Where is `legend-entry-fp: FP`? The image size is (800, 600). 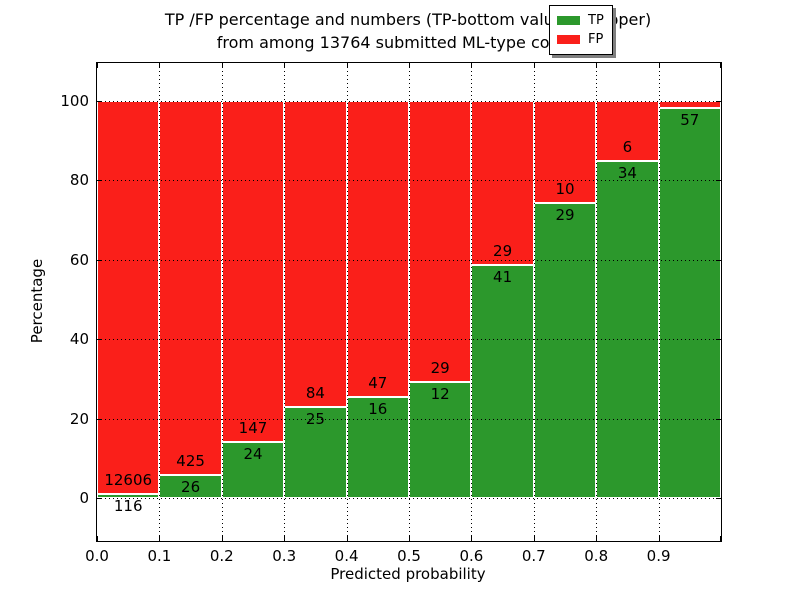
legend-entry-fp: FP is located at coordinates (580, 39).